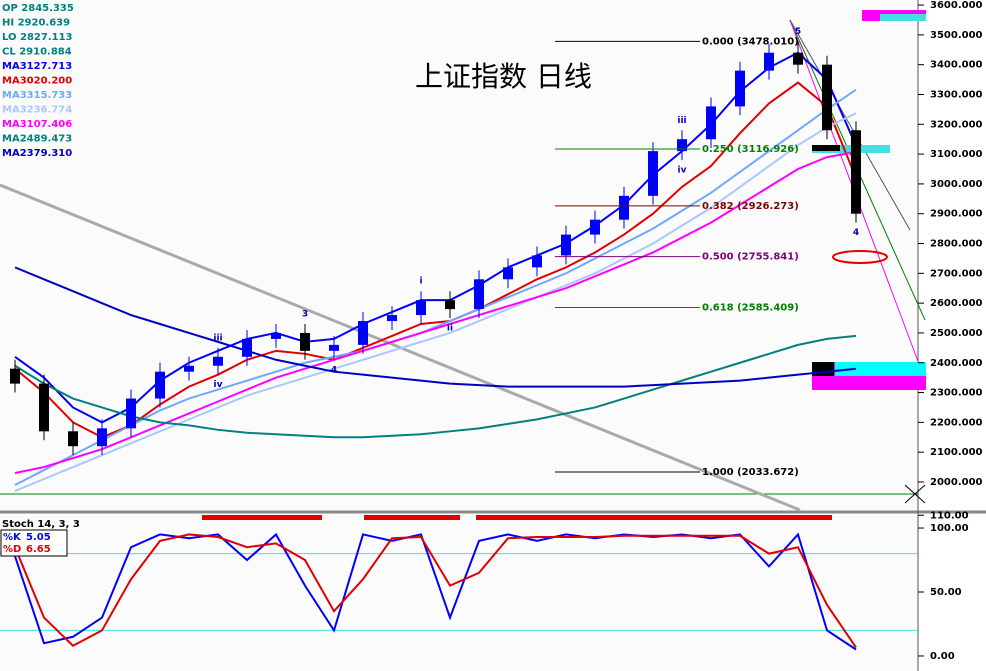 This screenshot has width=986, height=671. I want to click on y-tick-label: 2800.000, so click(956, 244).